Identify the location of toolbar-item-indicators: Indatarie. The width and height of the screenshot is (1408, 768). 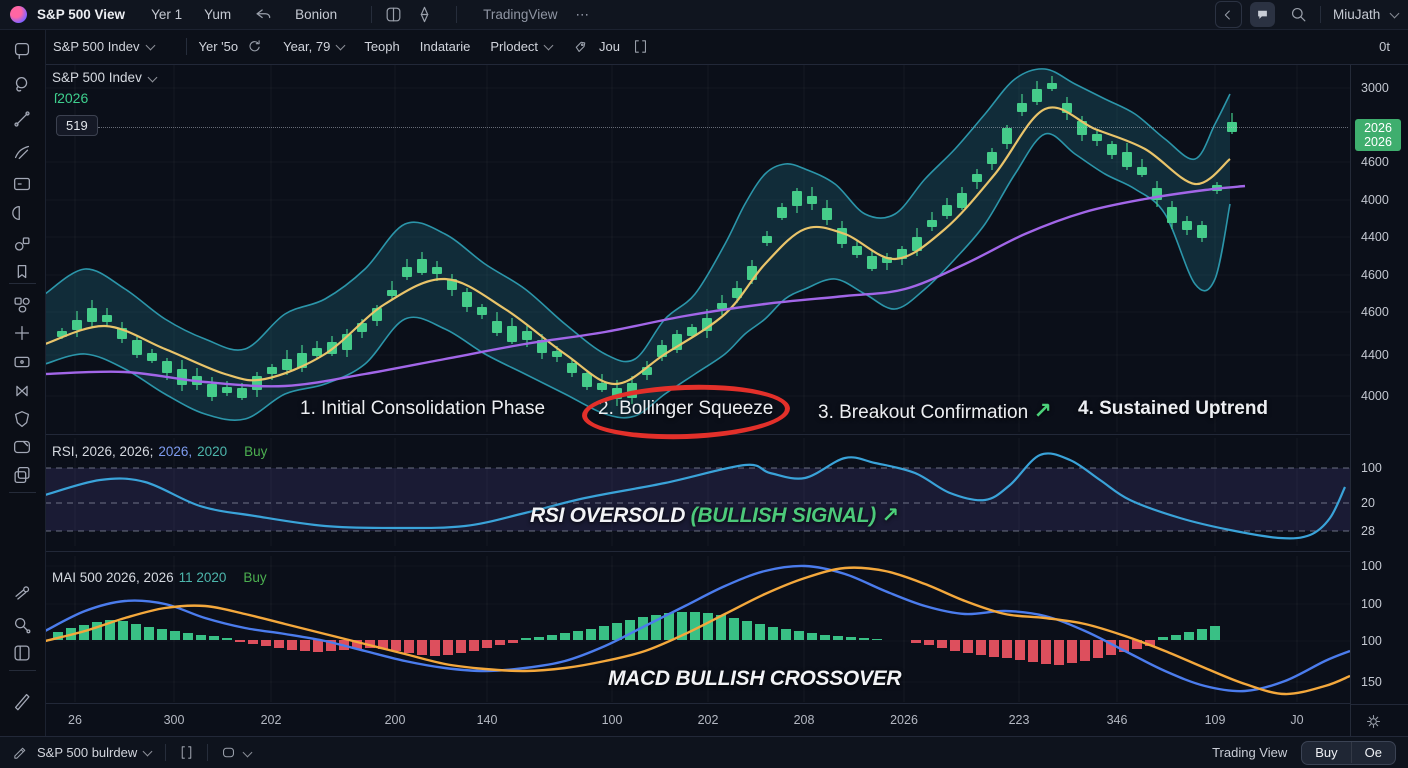
(445, 46).